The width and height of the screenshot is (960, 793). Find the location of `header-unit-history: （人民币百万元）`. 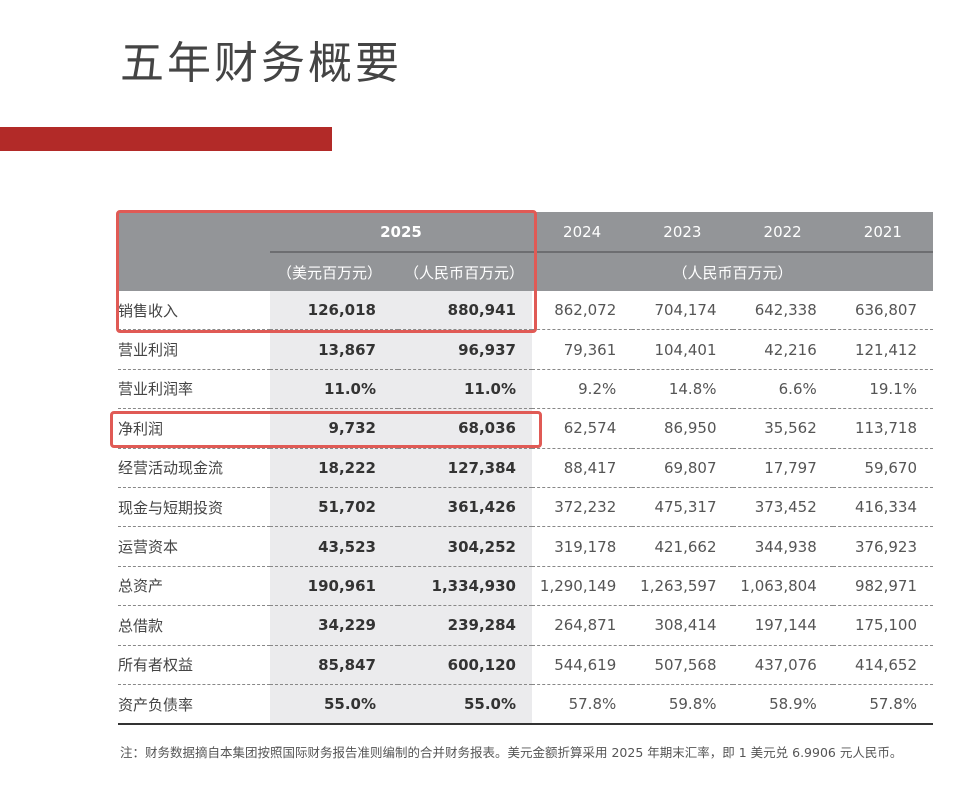

header-unit-history: （人民币百万元） is located at coordinates (732, 271).